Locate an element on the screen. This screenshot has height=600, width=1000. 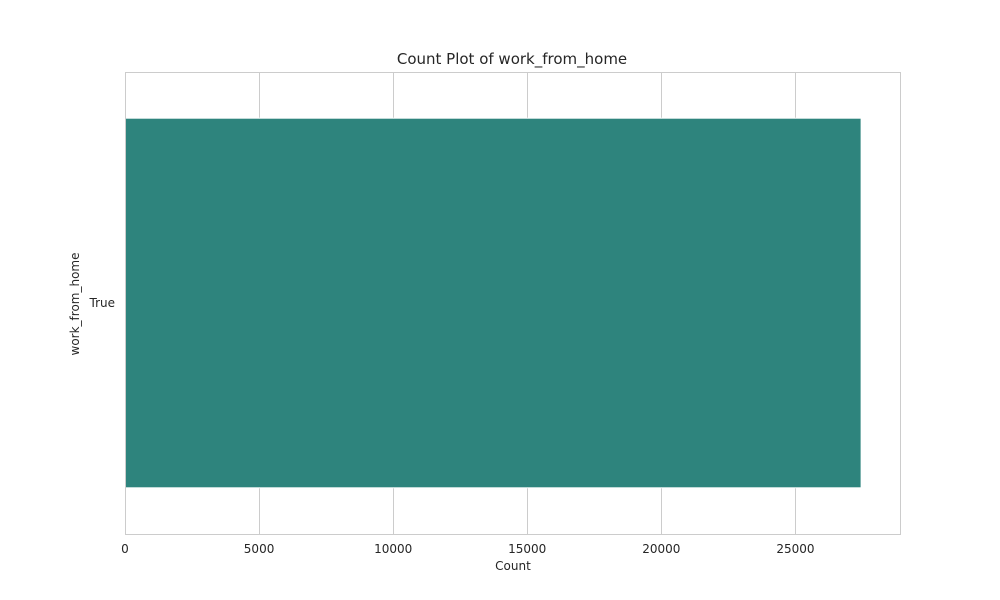
x-tick-label: 10000 is located at coordinates (393, 549).